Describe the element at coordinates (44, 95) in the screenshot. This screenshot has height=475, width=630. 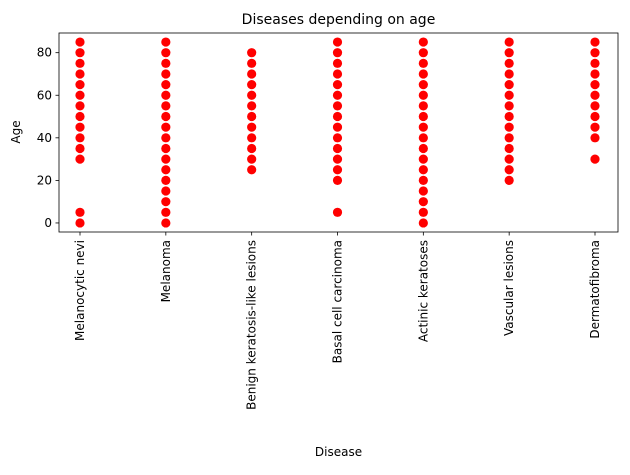
I see `y-tick-label-60: 60` at that location.